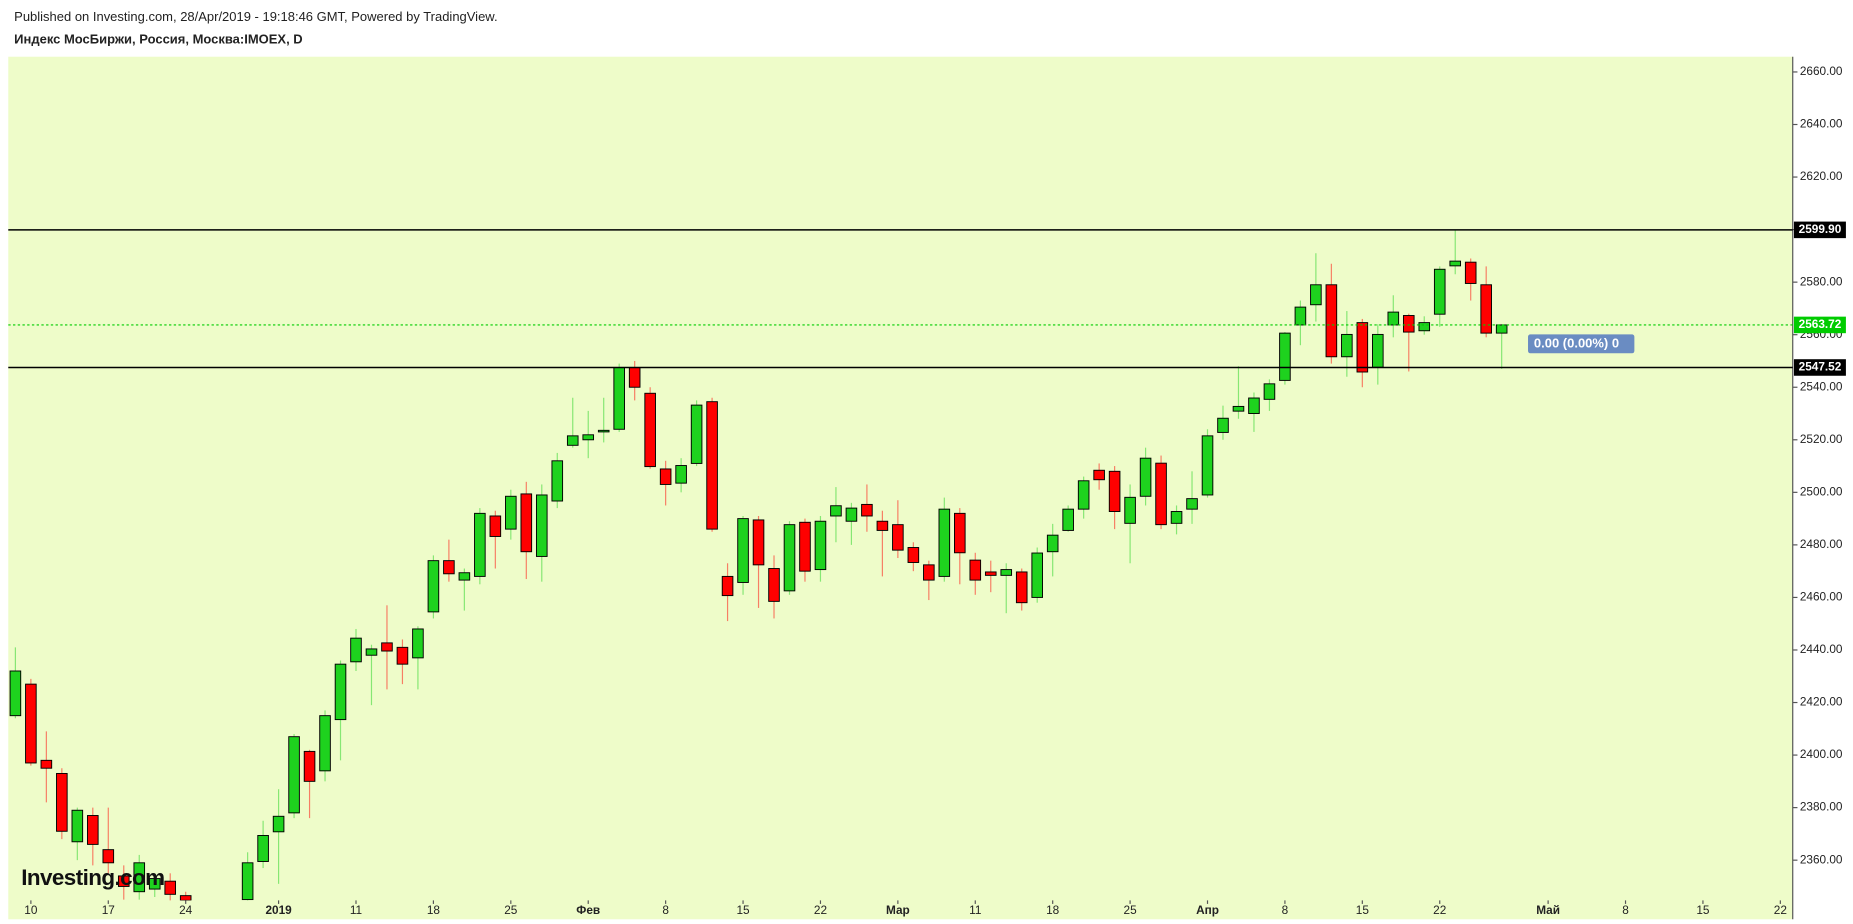 This screenshot has width=1853, height=924. I want to click on y-tick-label: 2380.00, so click(1821, 807).